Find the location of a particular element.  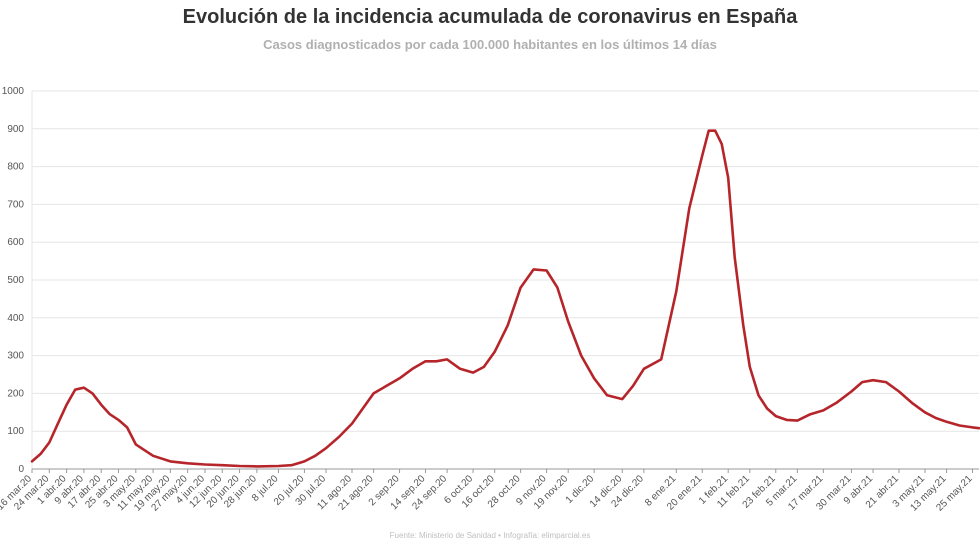

y-tick-label: 400 is located at coordinates (15, 318).